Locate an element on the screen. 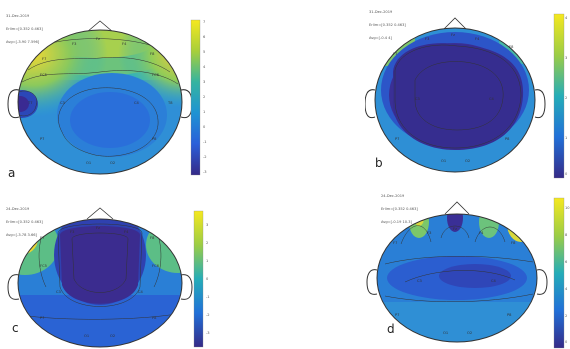 This screenshot has width=570, height=349. panel-b-header-line: 31-Dec-2019 is located at coordinates (381, 12).